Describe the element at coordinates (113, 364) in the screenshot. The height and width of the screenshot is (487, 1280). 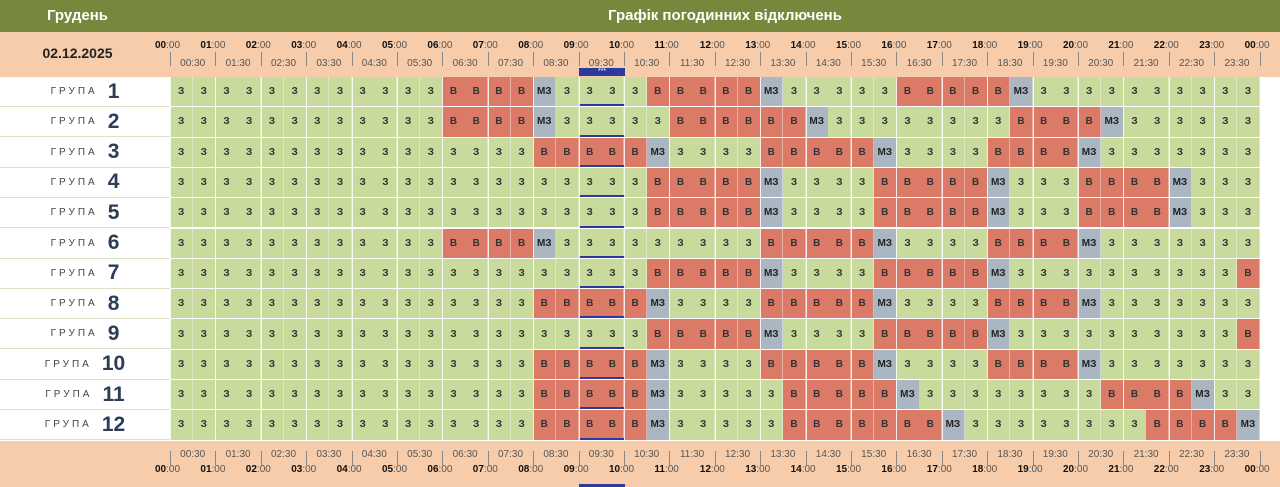
I see `group-number: 10` at that location.